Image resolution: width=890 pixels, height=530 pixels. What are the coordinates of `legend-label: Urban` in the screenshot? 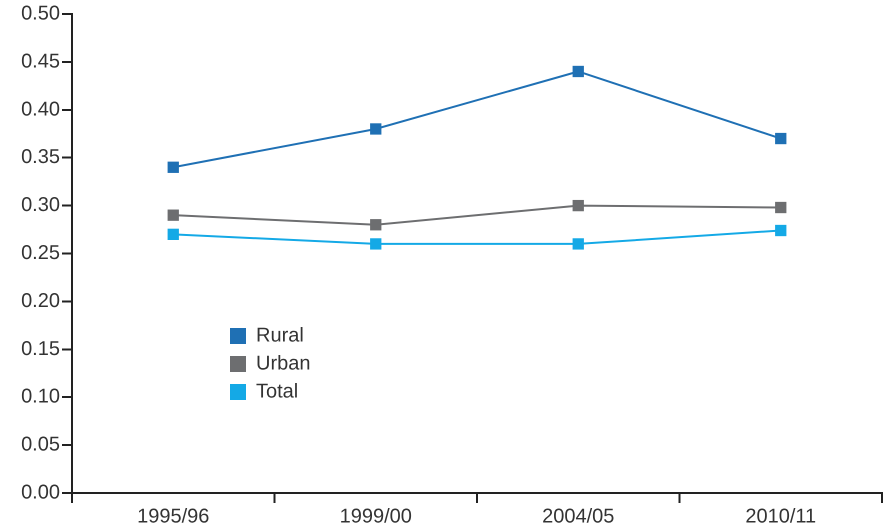 It's located at (283, 363).